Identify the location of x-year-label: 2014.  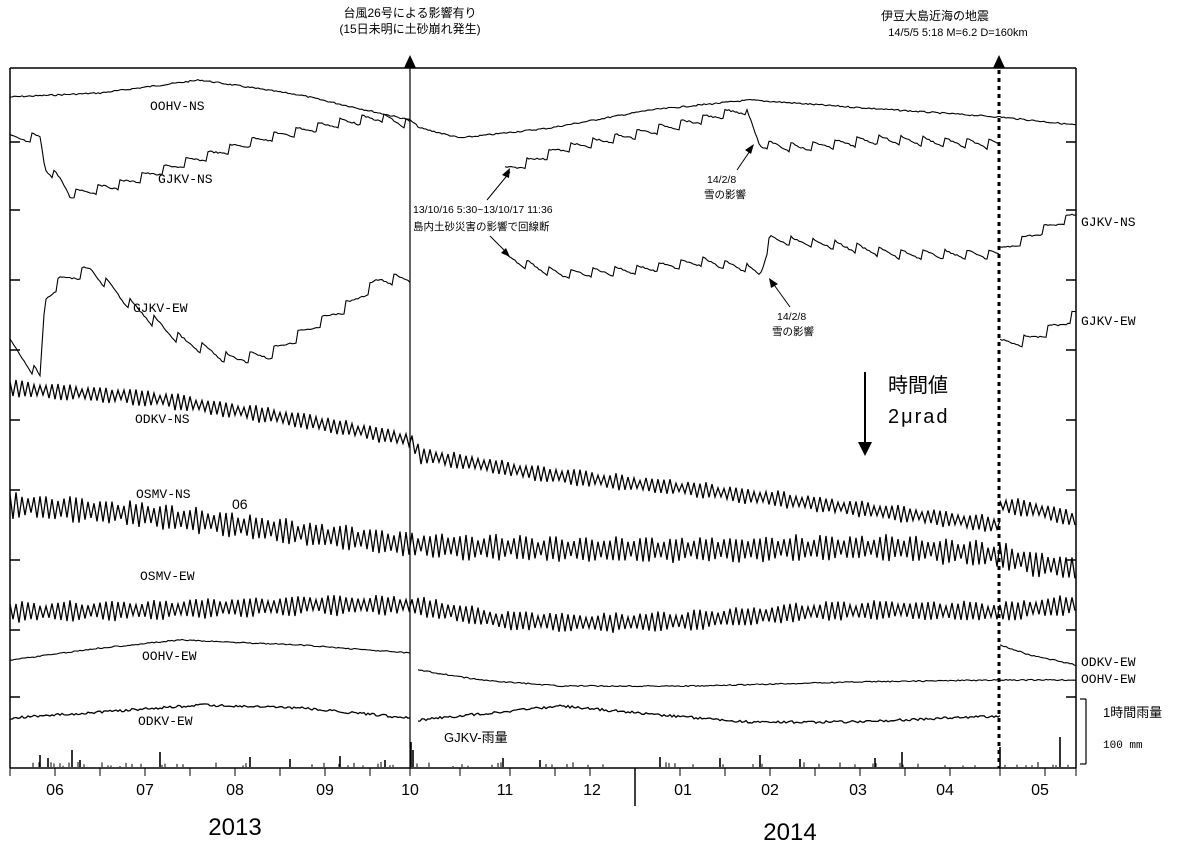
(789, 832).